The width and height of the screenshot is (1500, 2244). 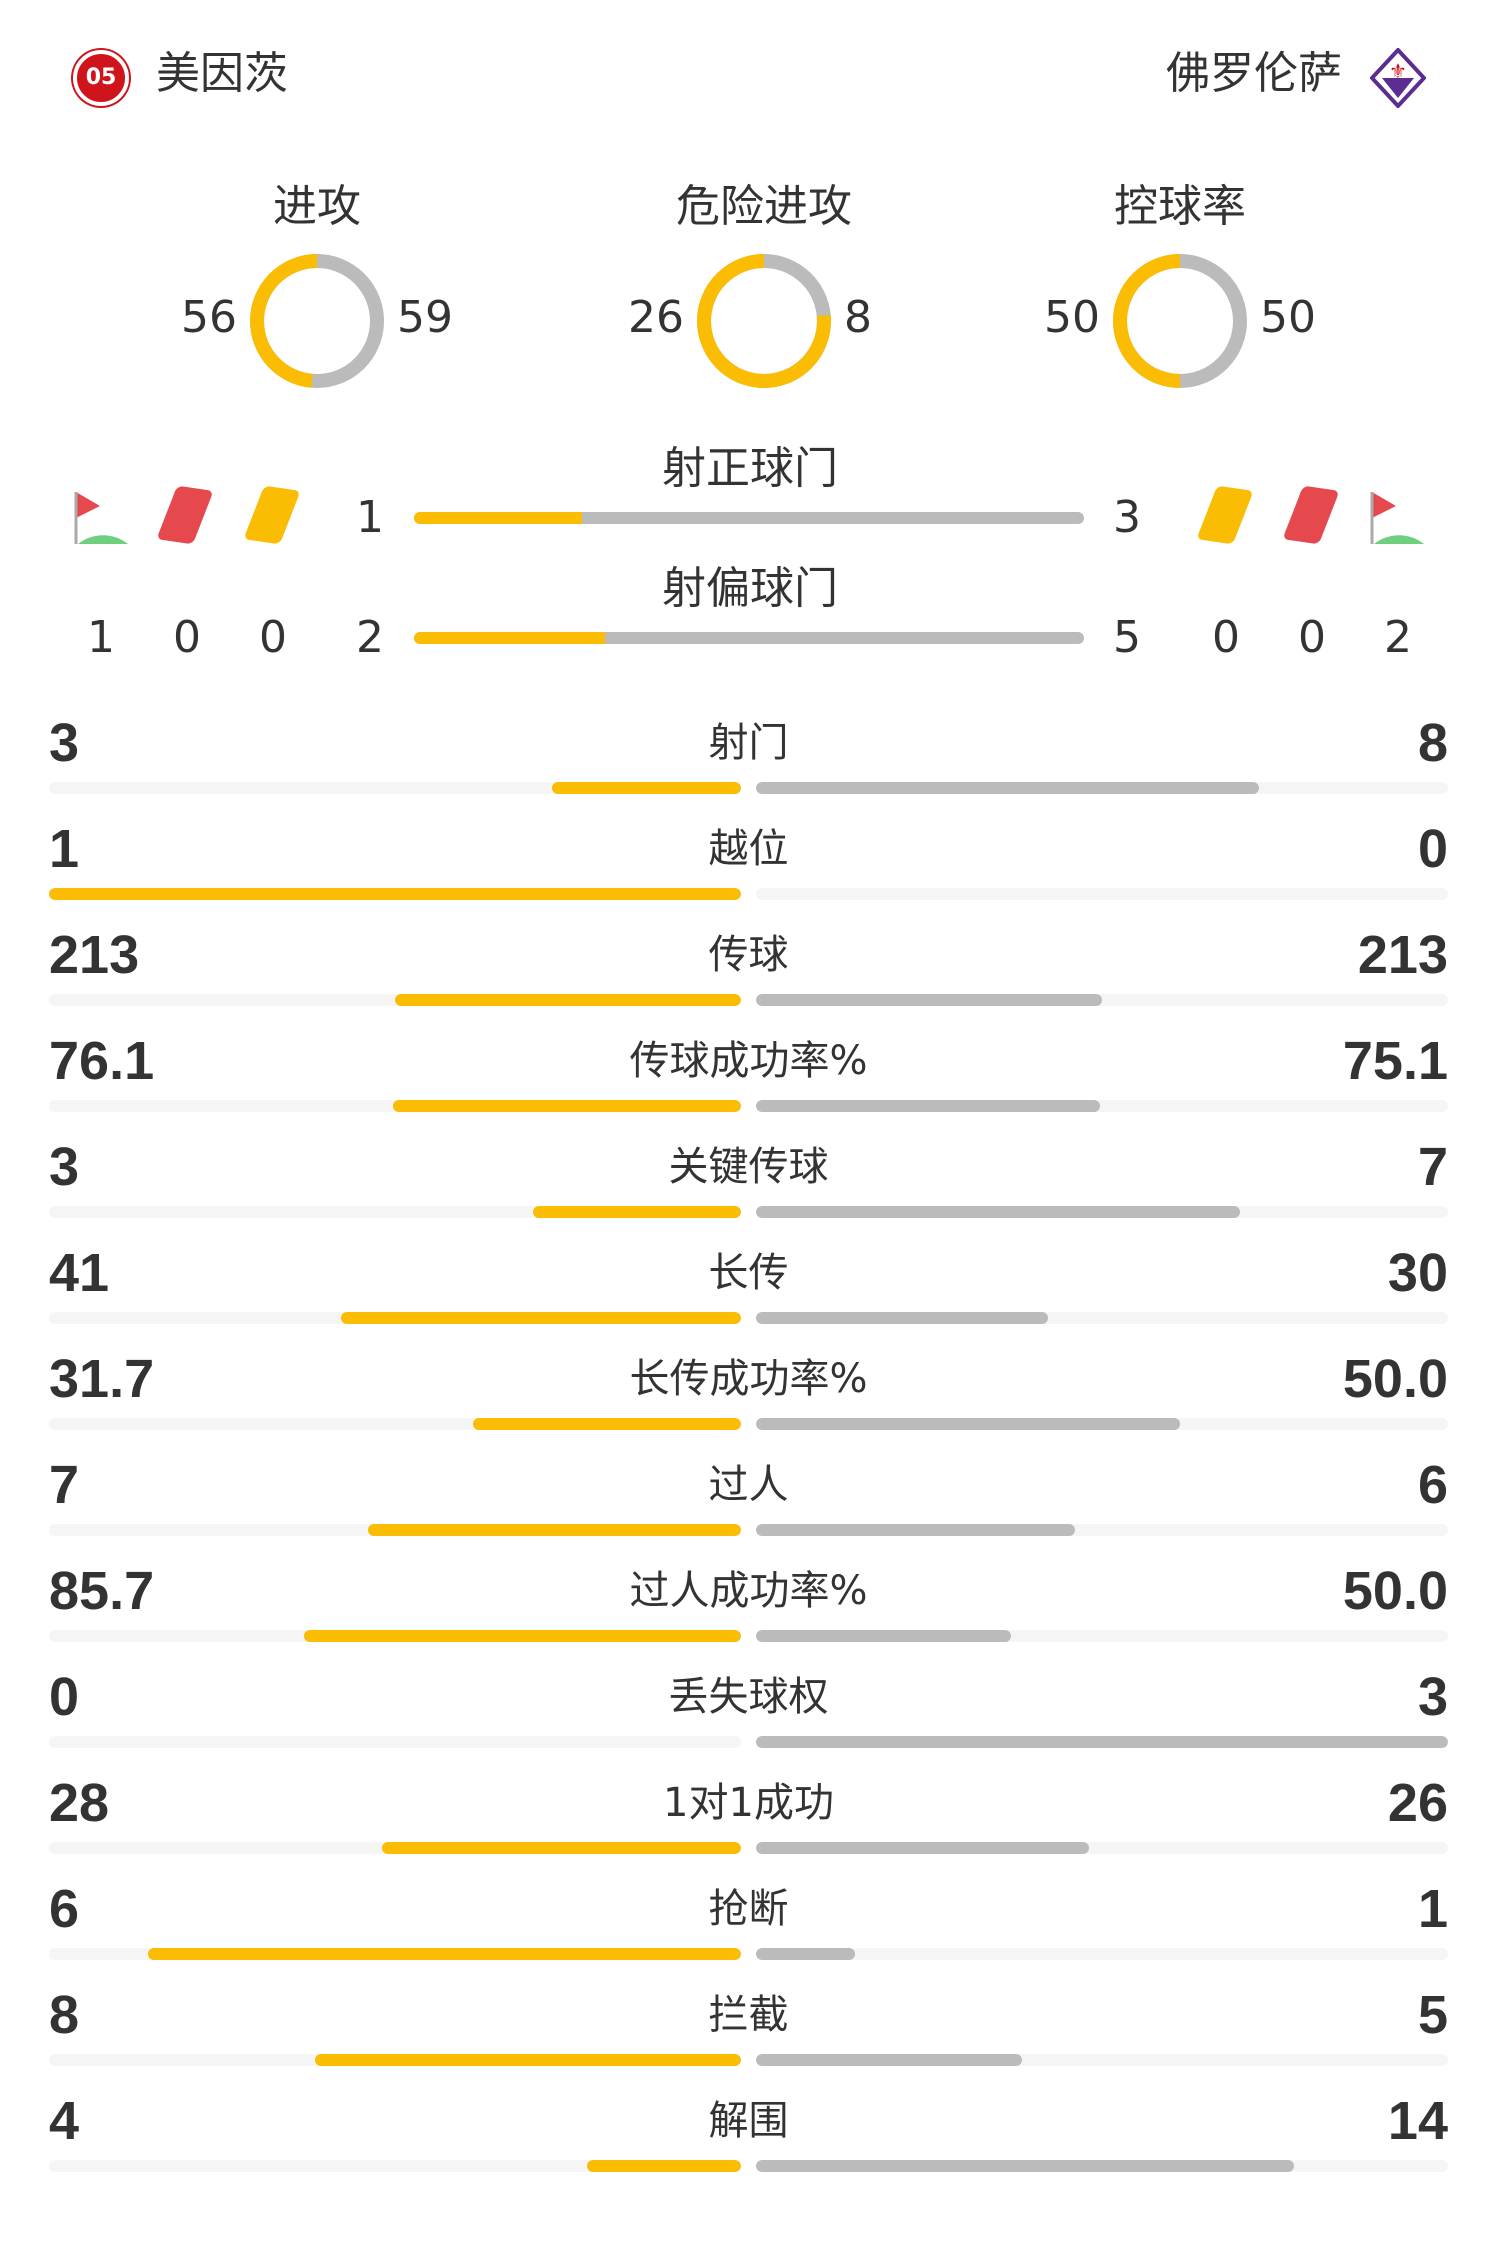 What do you see at coordinates (749, 638) in the screenshot?
I see `shots-off-target-bar` at bounding box center [749, 638].